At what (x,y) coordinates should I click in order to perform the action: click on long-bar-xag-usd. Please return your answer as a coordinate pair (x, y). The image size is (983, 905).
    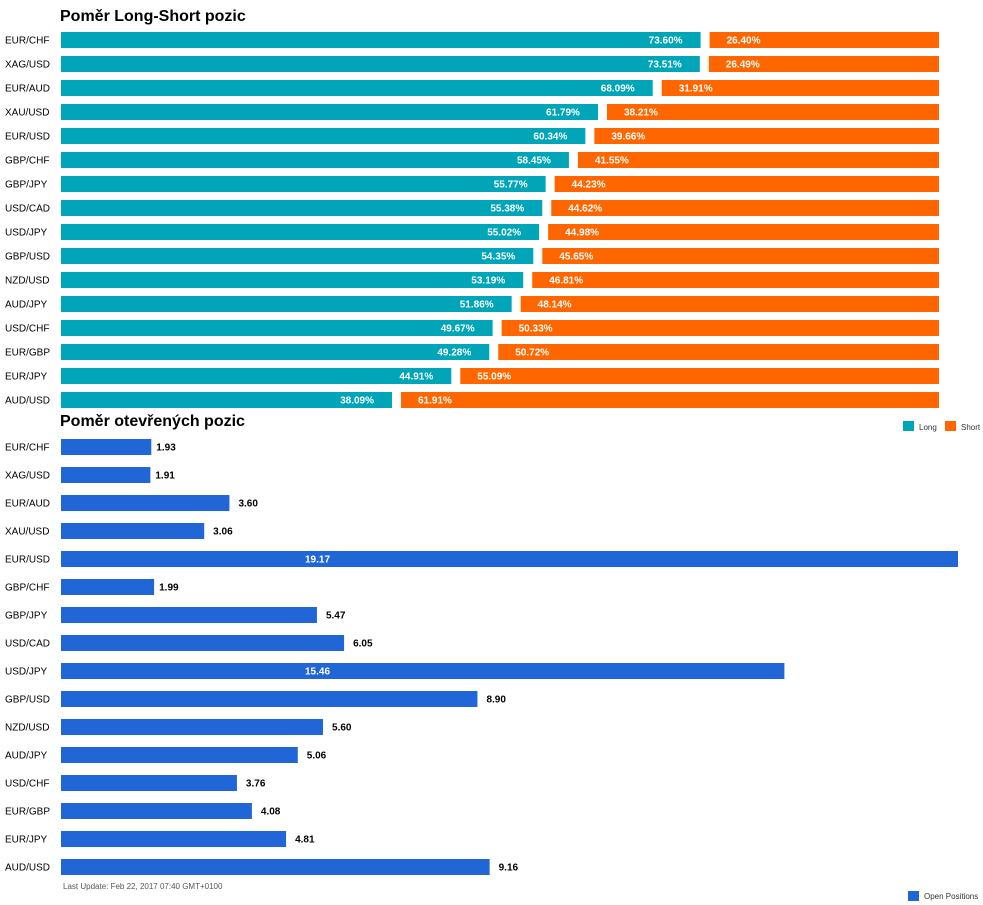
    Looking at the image, I should click on (380, 64).